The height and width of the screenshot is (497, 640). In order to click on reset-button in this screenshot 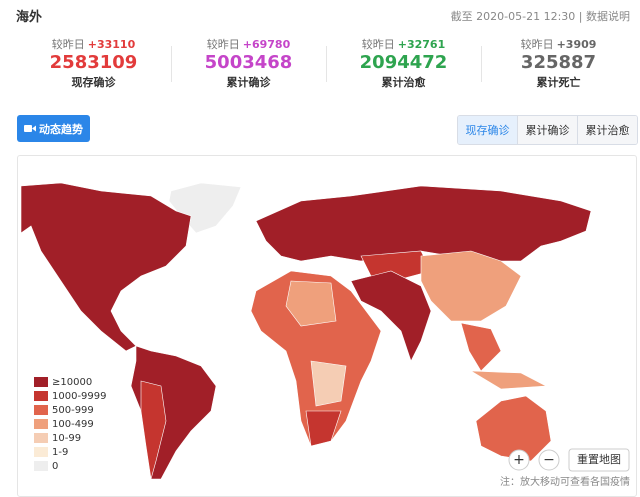, I will do `click(599, 460)`.